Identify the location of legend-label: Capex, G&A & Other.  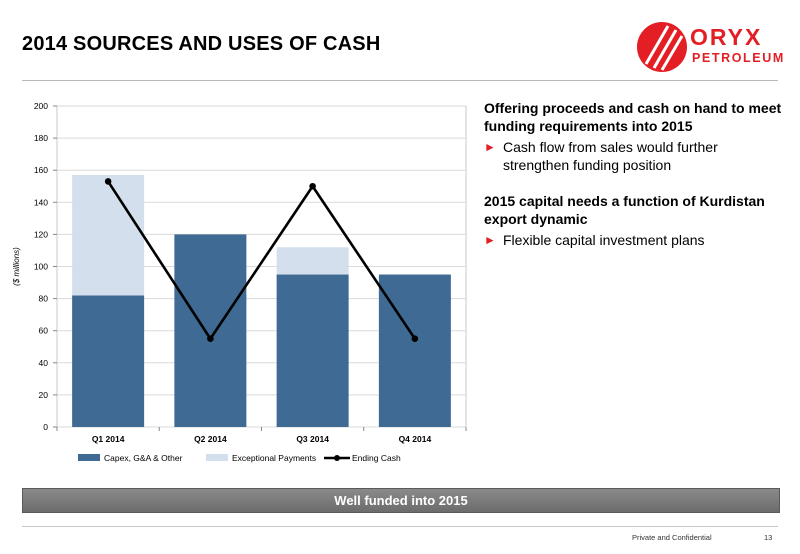
(143, 458).